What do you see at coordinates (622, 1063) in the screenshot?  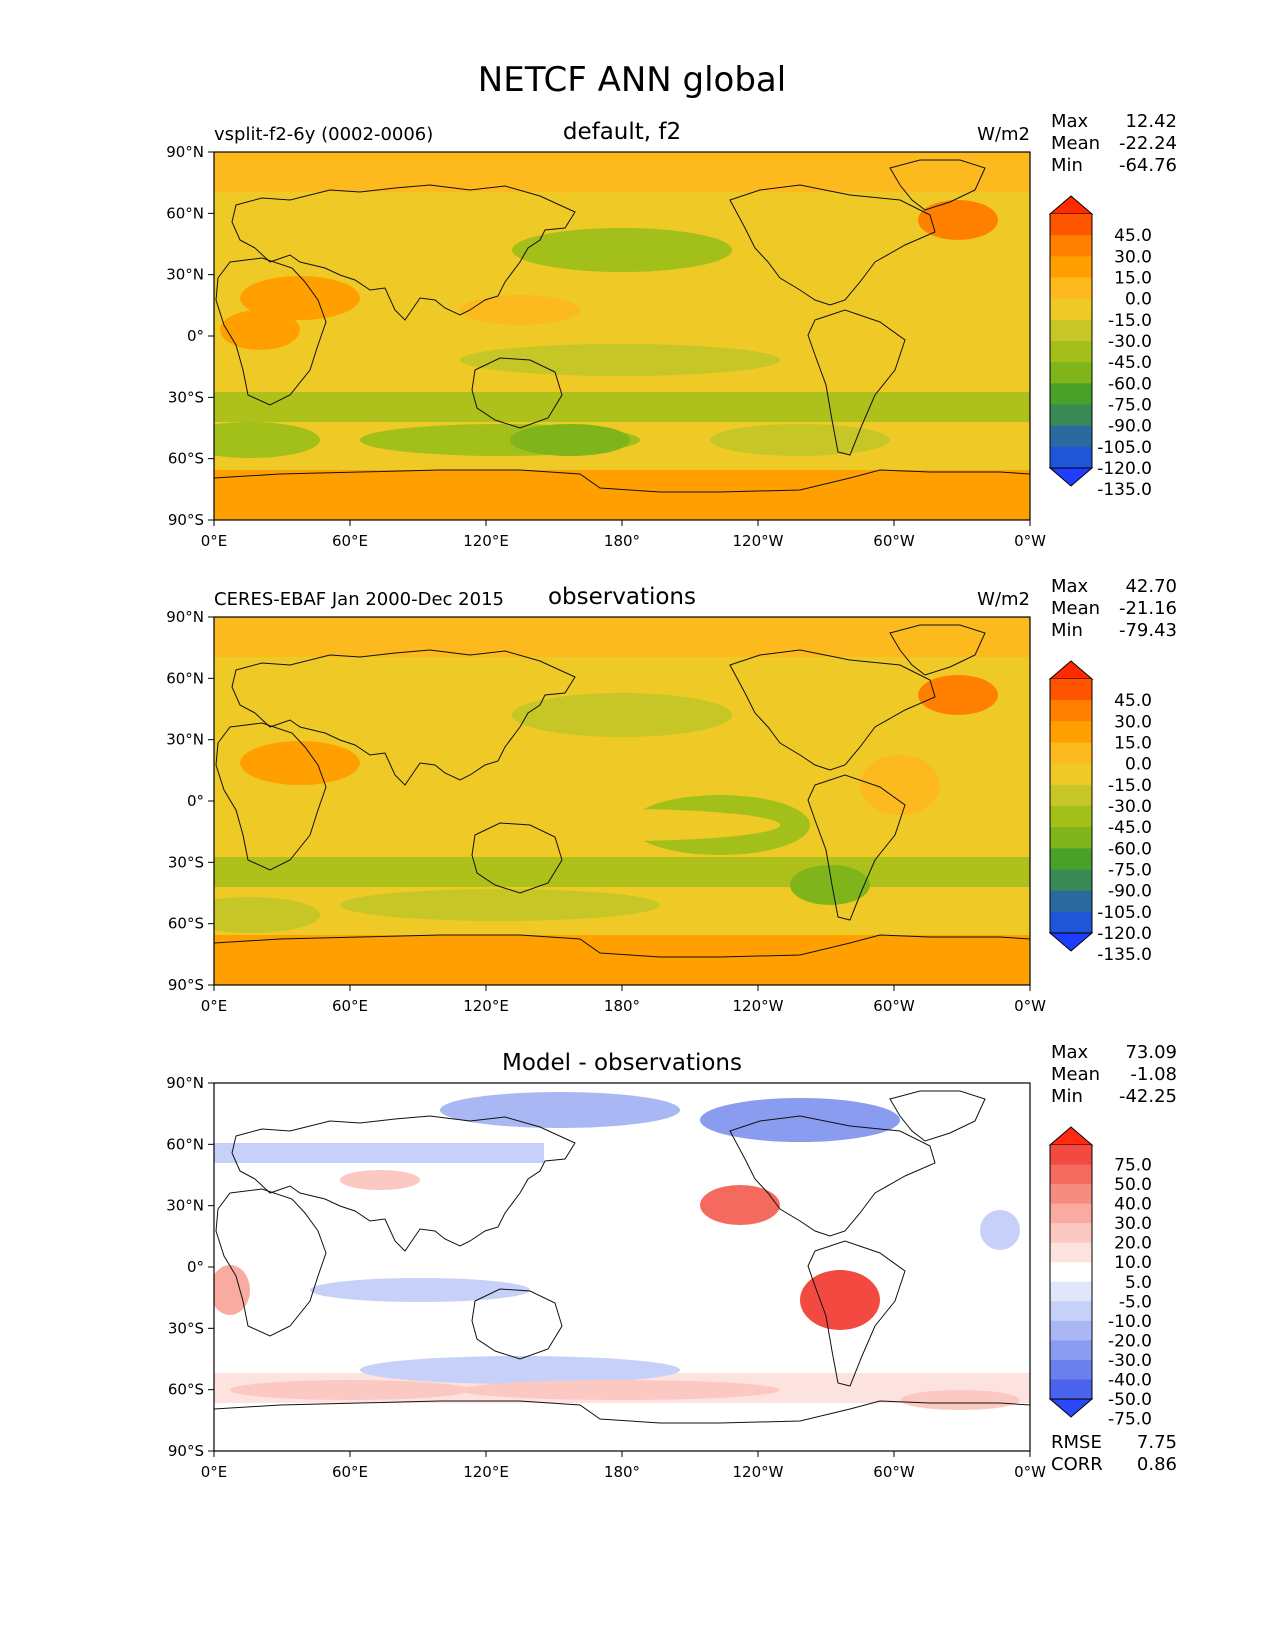 I see `panel-title: Model - observations` at bounding box center [622, 1063].